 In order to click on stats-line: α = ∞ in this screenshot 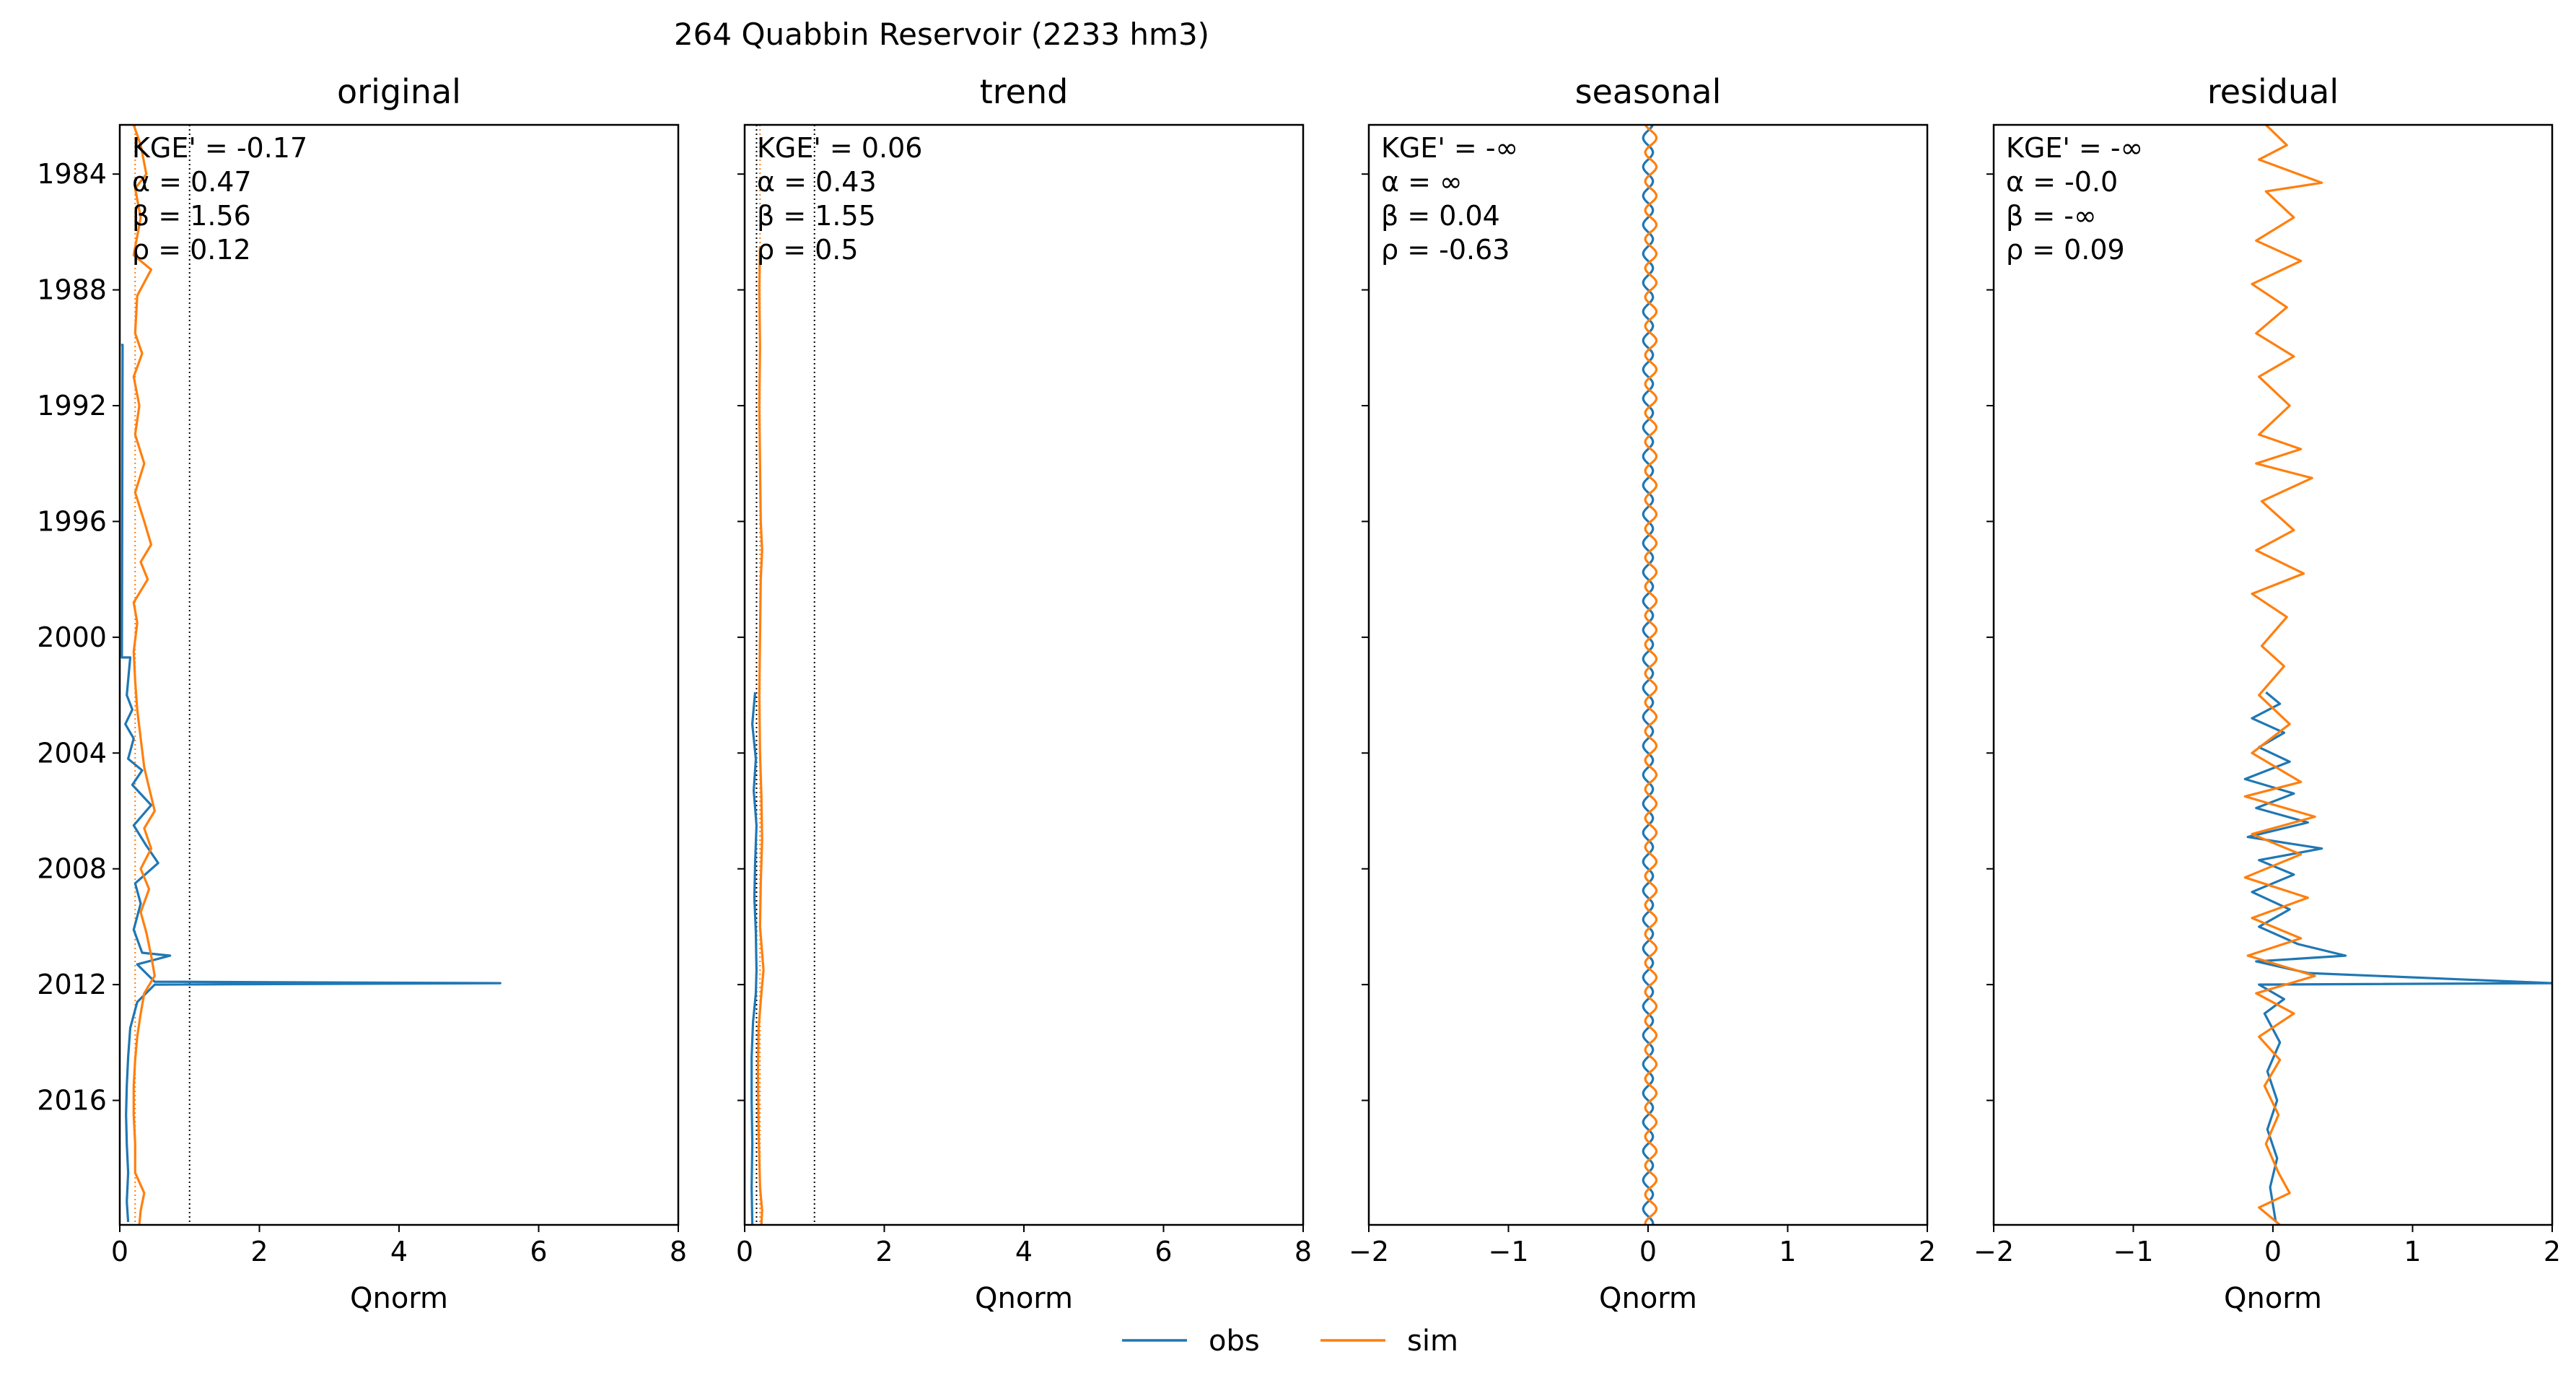, I will do `click(1422, 182)`.